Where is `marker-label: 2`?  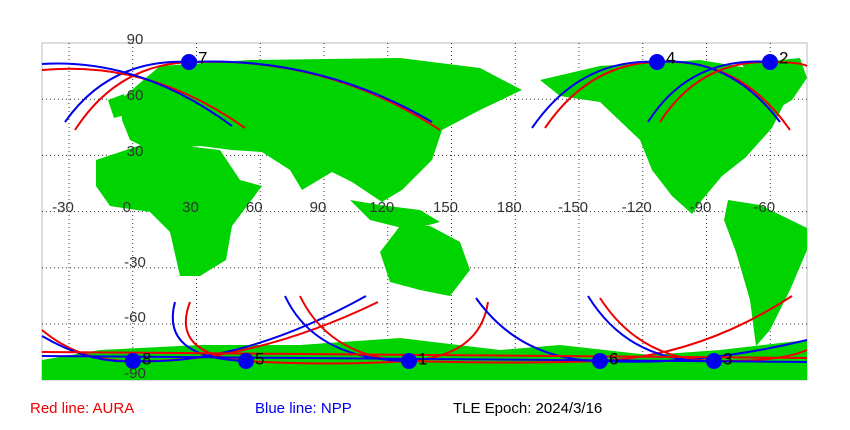
marker-label: 2 is located at coordinates (783, 57).